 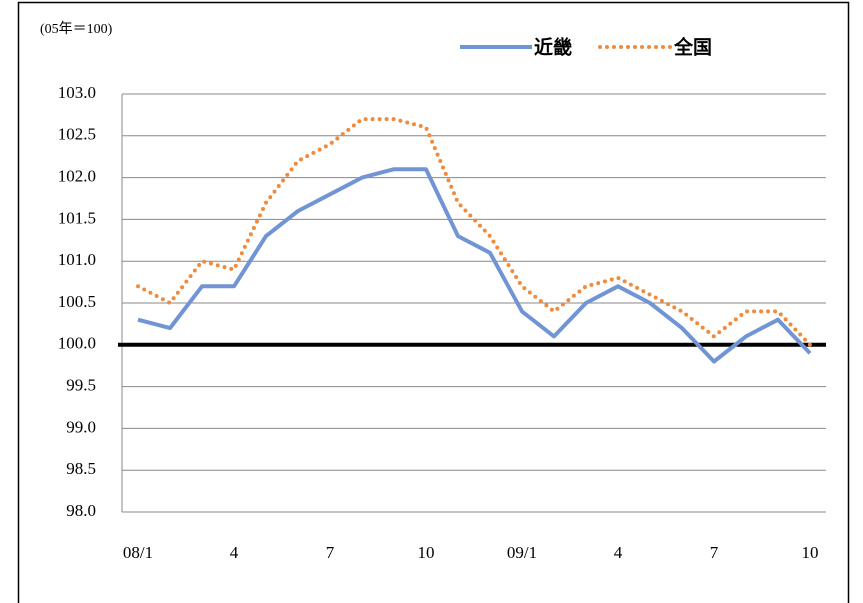 I want to click on y-tick-label: 99.0, so click(x=81, y=426).